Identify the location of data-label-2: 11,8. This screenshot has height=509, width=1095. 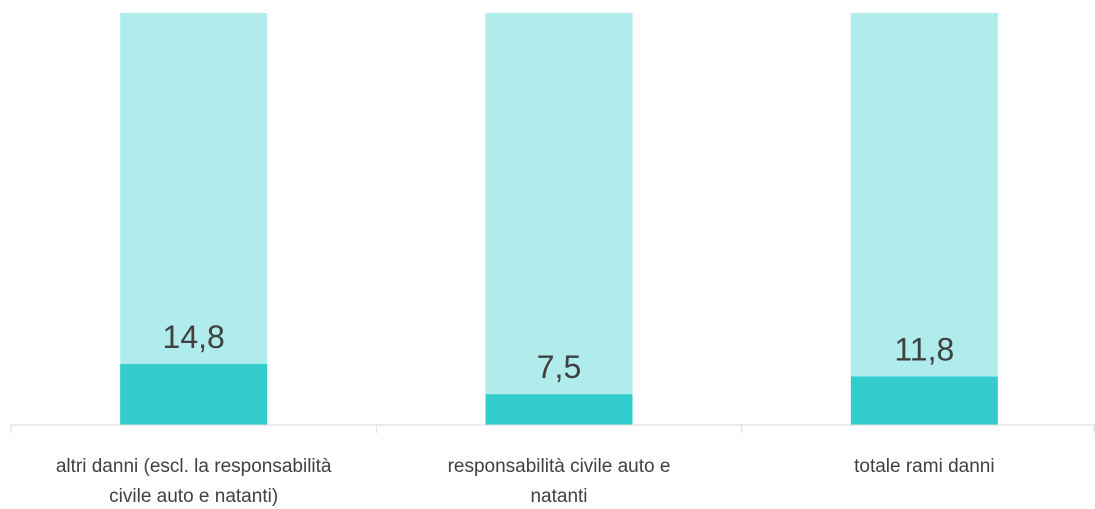
(924, 349).